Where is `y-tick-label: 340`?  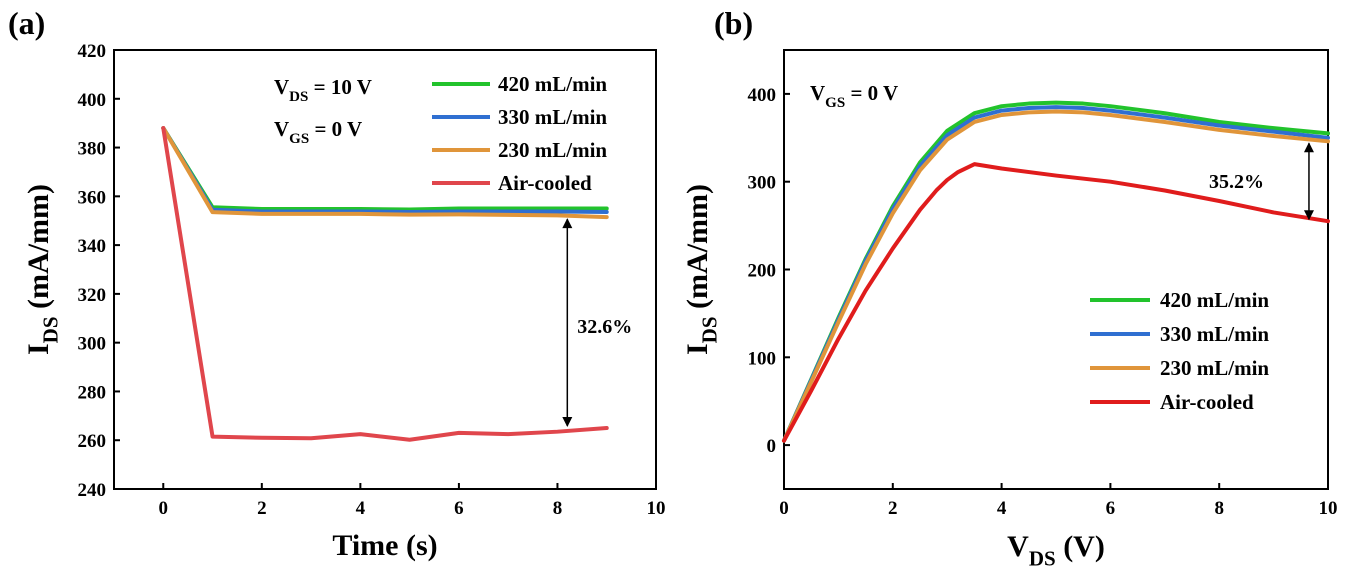 y-tick-label: 340 is located at coordinates (92, 246).